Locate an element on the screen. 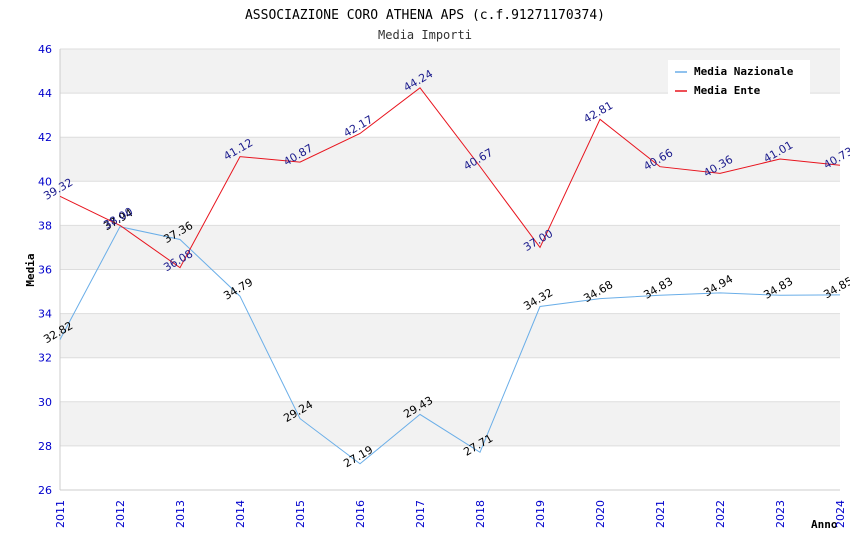 The height and width of the screenshot is (550, 850). y-tick-label: 46 is located at coordinates (45, 49).